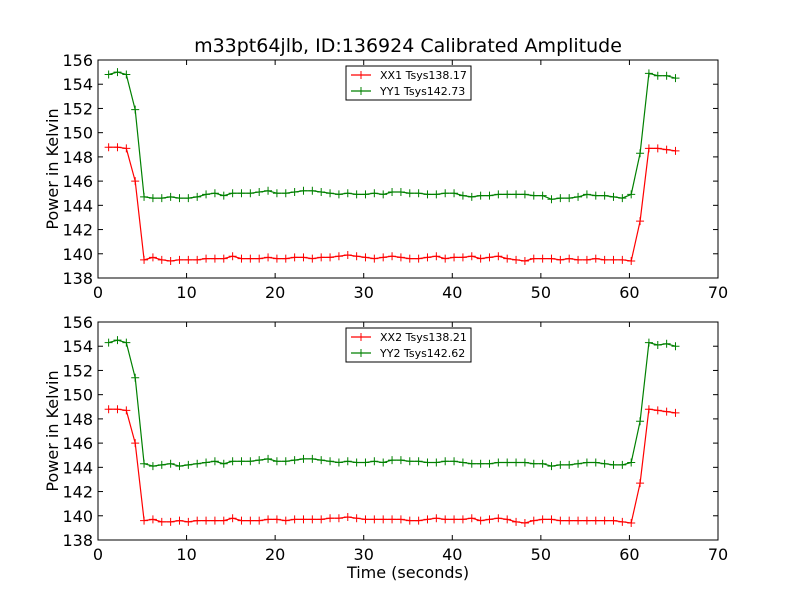 The height and width of the screenshot is (600, 800). I want to click on y-tick-label: 144, so click(77, 467).